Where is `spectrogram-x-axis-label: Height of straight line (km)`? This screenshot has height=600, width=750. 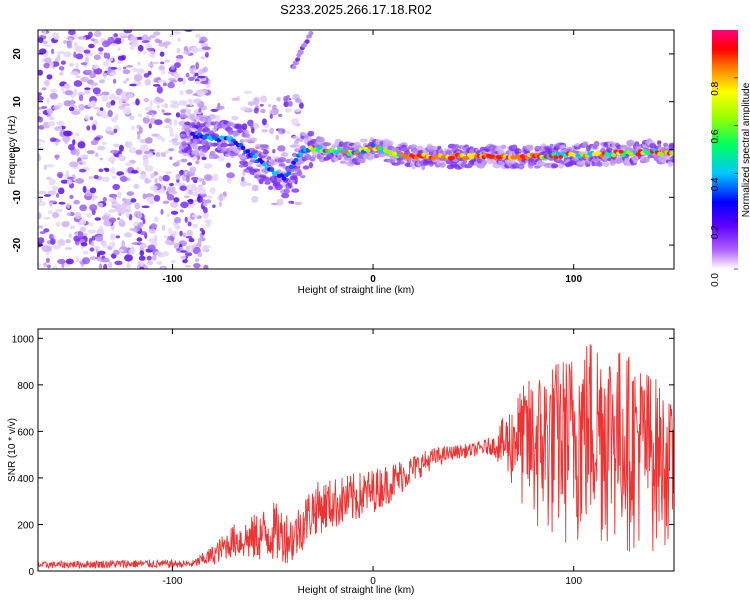
spectrogram-x-axis-label: Height of straight line (km) is located at coordinates (356, 290).